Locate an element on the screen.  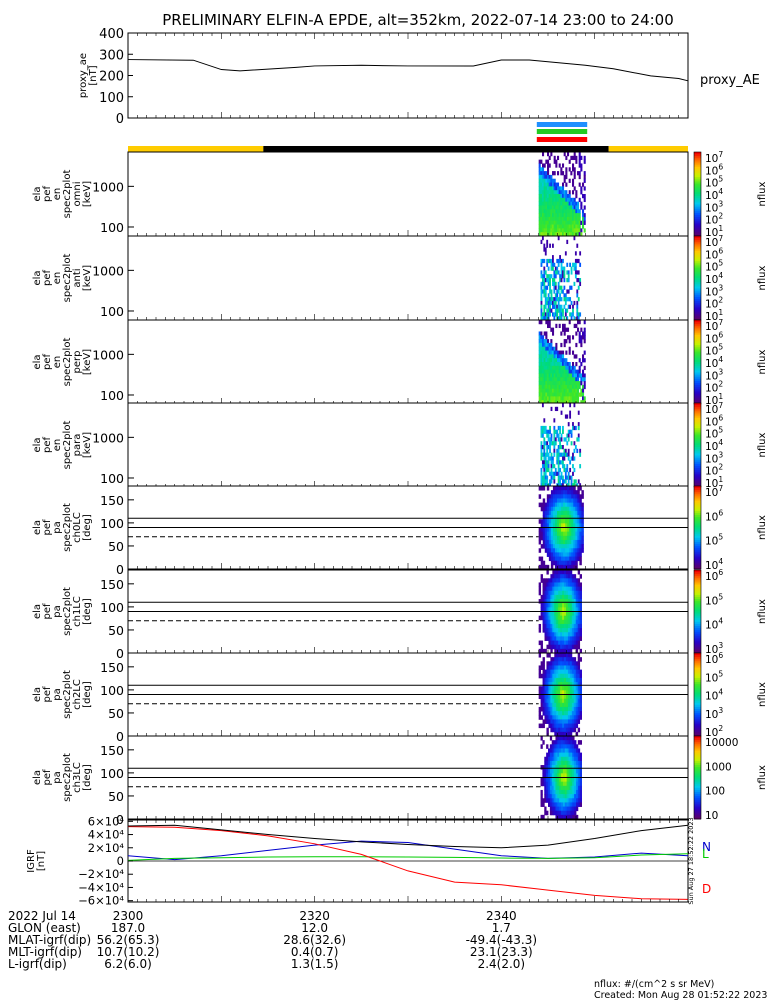
orbit-row-value: 1.7 is located at coordinates (501, 928).